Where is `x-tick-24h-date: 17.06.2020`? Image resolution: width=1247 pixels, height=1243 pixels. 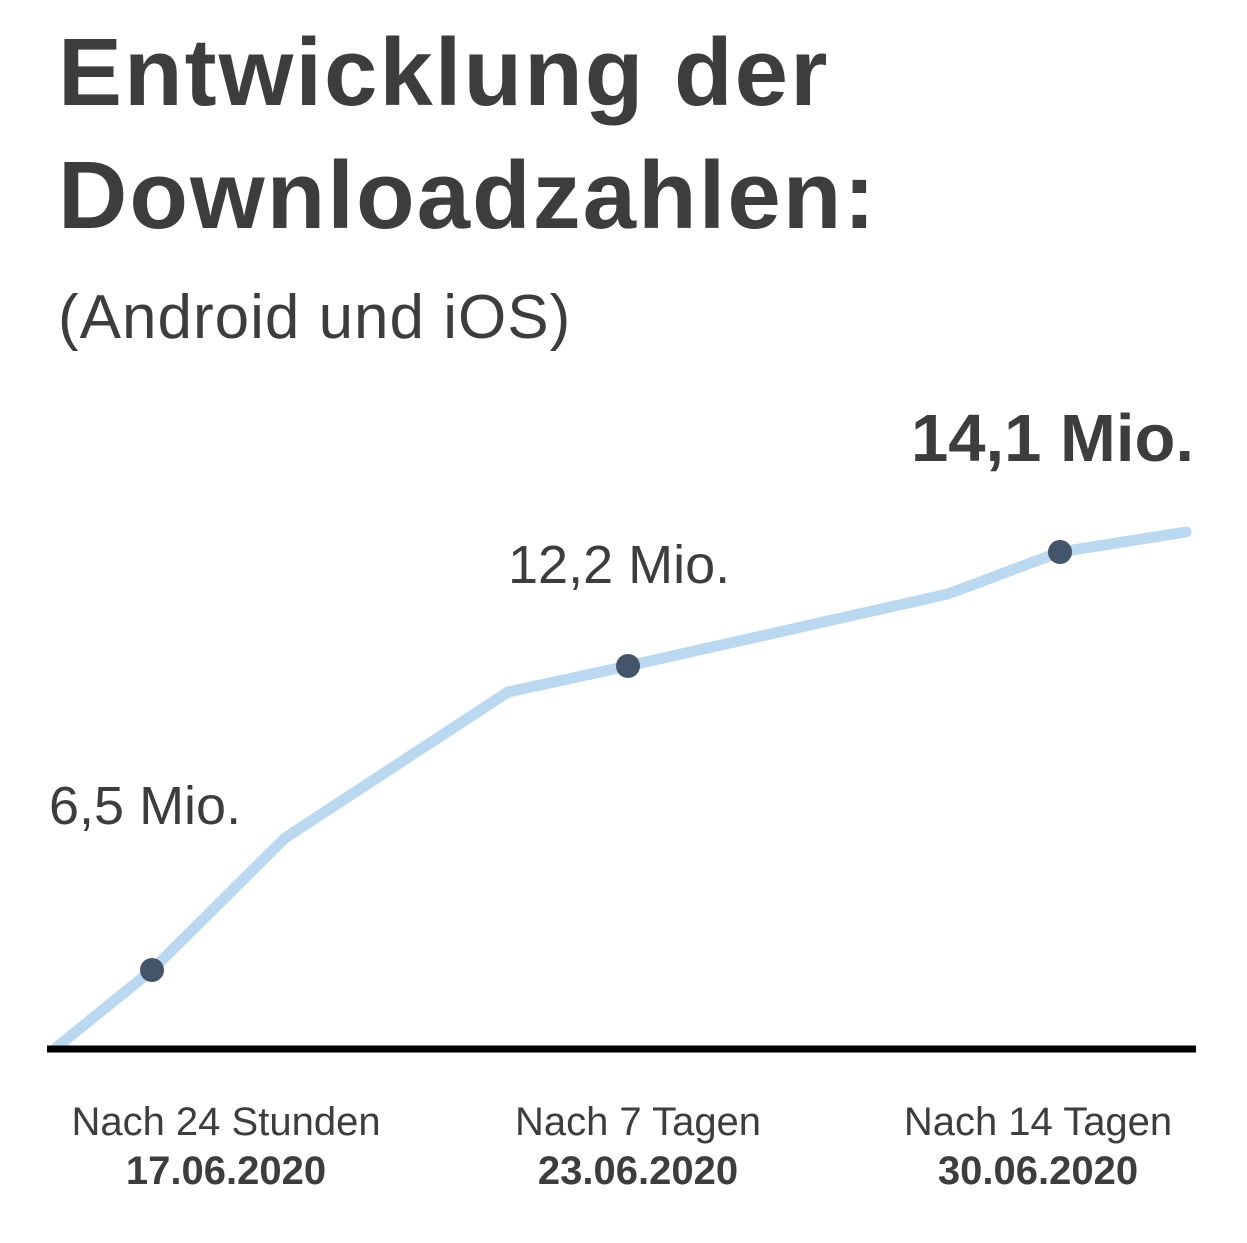 x-tick-24h-date: 17.06.2020 is located at coordinates (226, 1170).